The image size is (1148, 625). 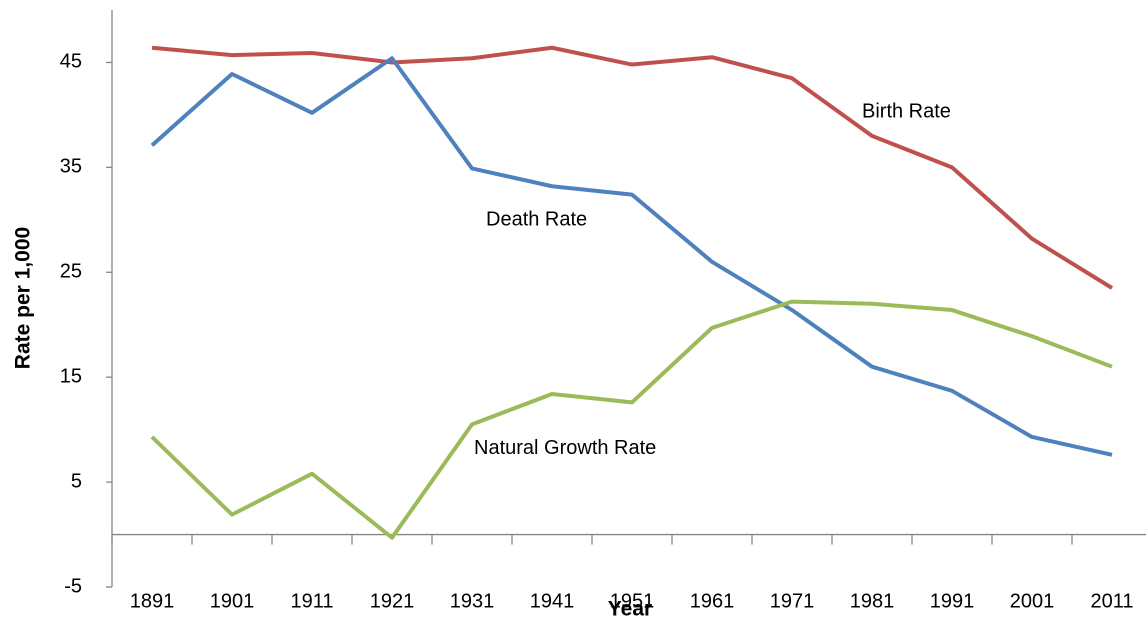 I want to click on x-tick-label: 2011, so click(x=1111, y=601).